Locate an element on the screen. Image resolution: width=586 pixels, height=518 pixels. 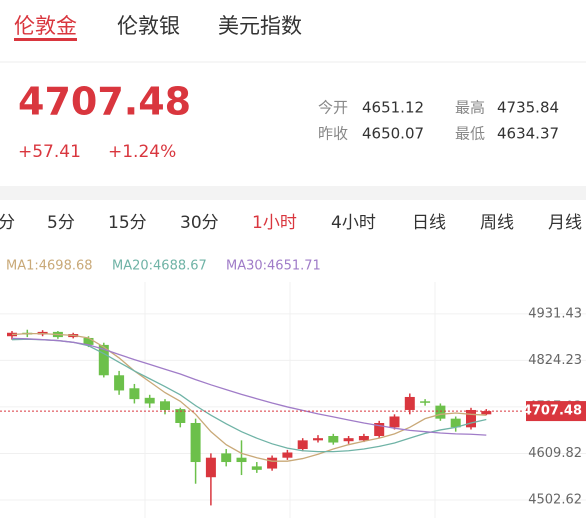
period-tab: 日线 is located at coordinates (429, 223).